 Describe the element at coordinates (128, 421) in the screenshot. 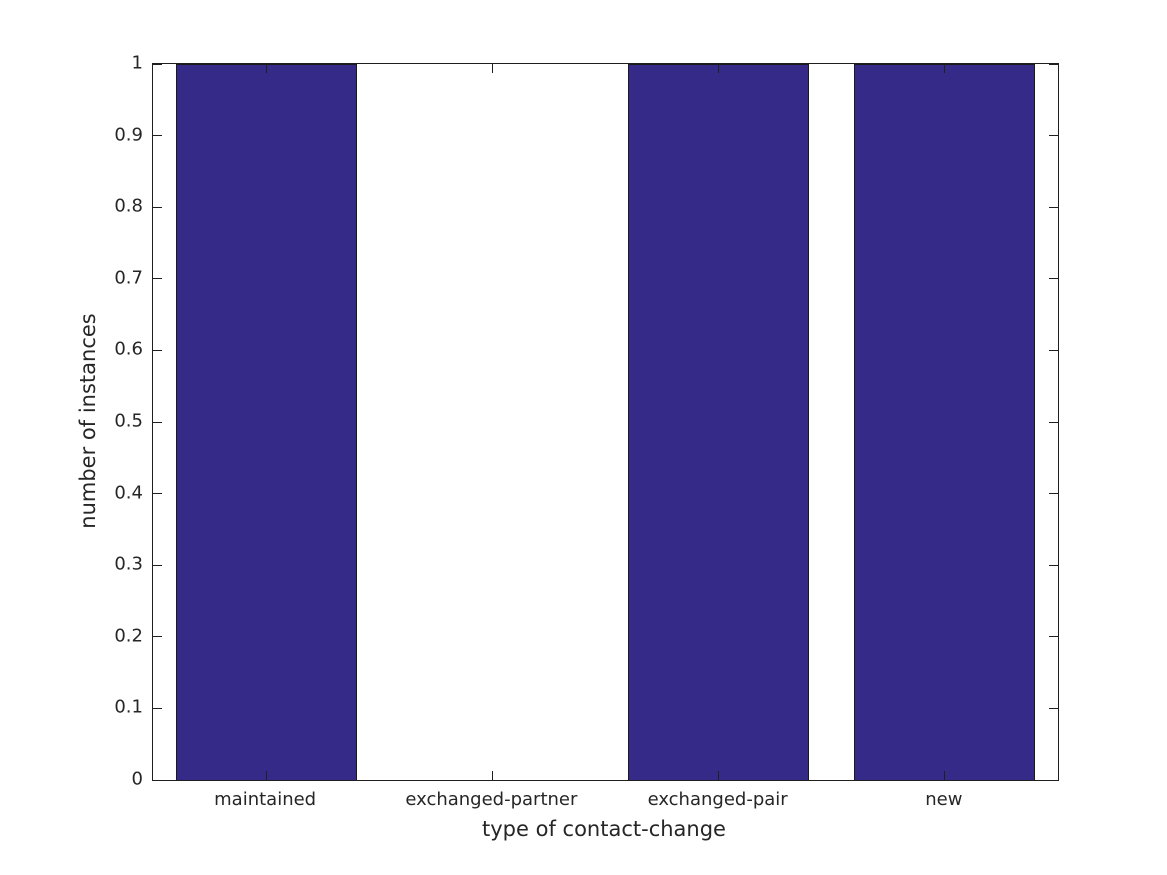

I see `y-tick-label: 0.5` at that location.